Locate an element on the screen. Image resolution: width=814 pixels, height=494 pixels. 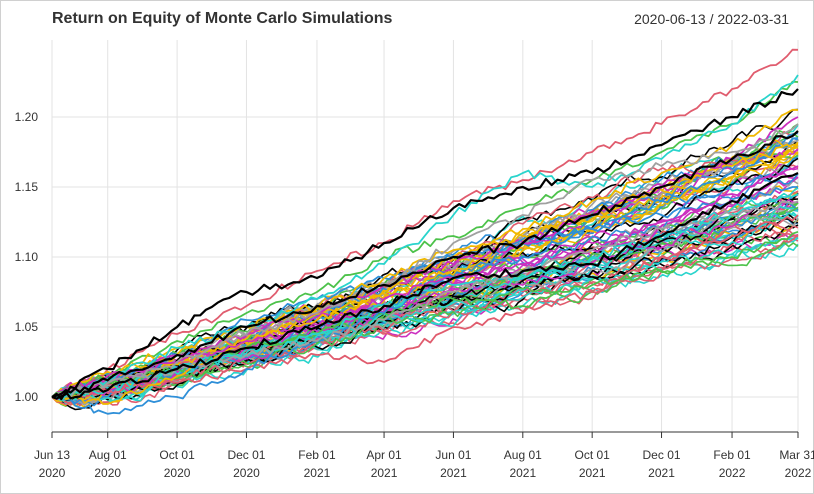
date-range-label: 2020-06-13 / 2022-03-31 is located at coordinates (711, 19).